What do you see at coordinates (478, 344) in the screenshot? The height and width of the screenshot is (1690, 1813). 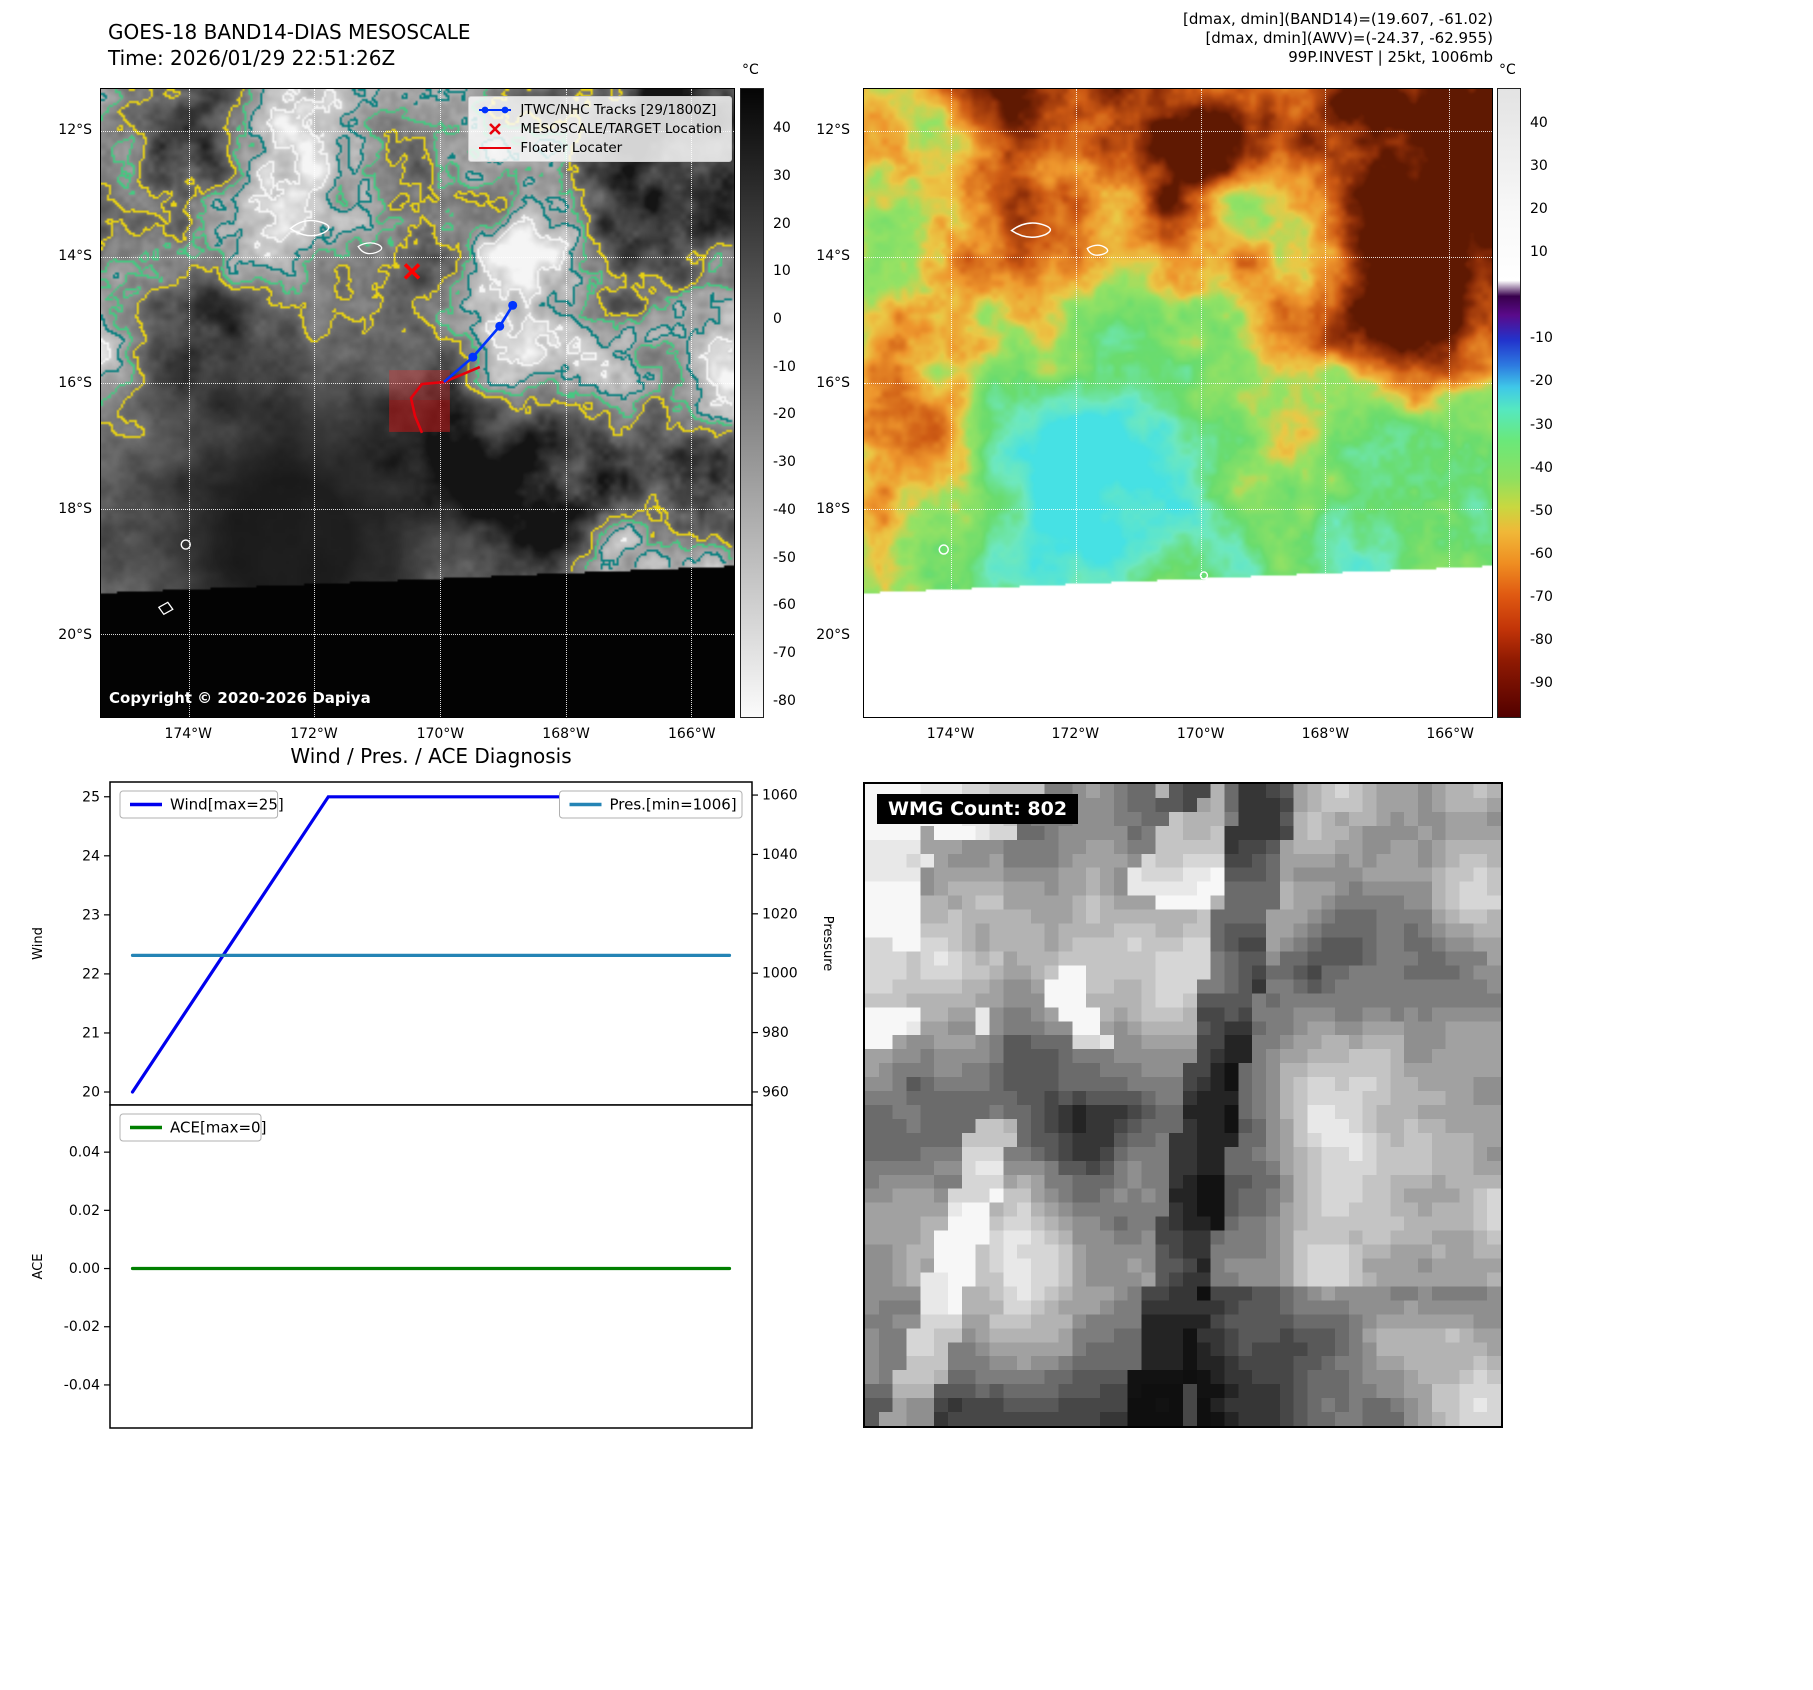 I see `jtwc-track-line` at bounding box center [478, 344].